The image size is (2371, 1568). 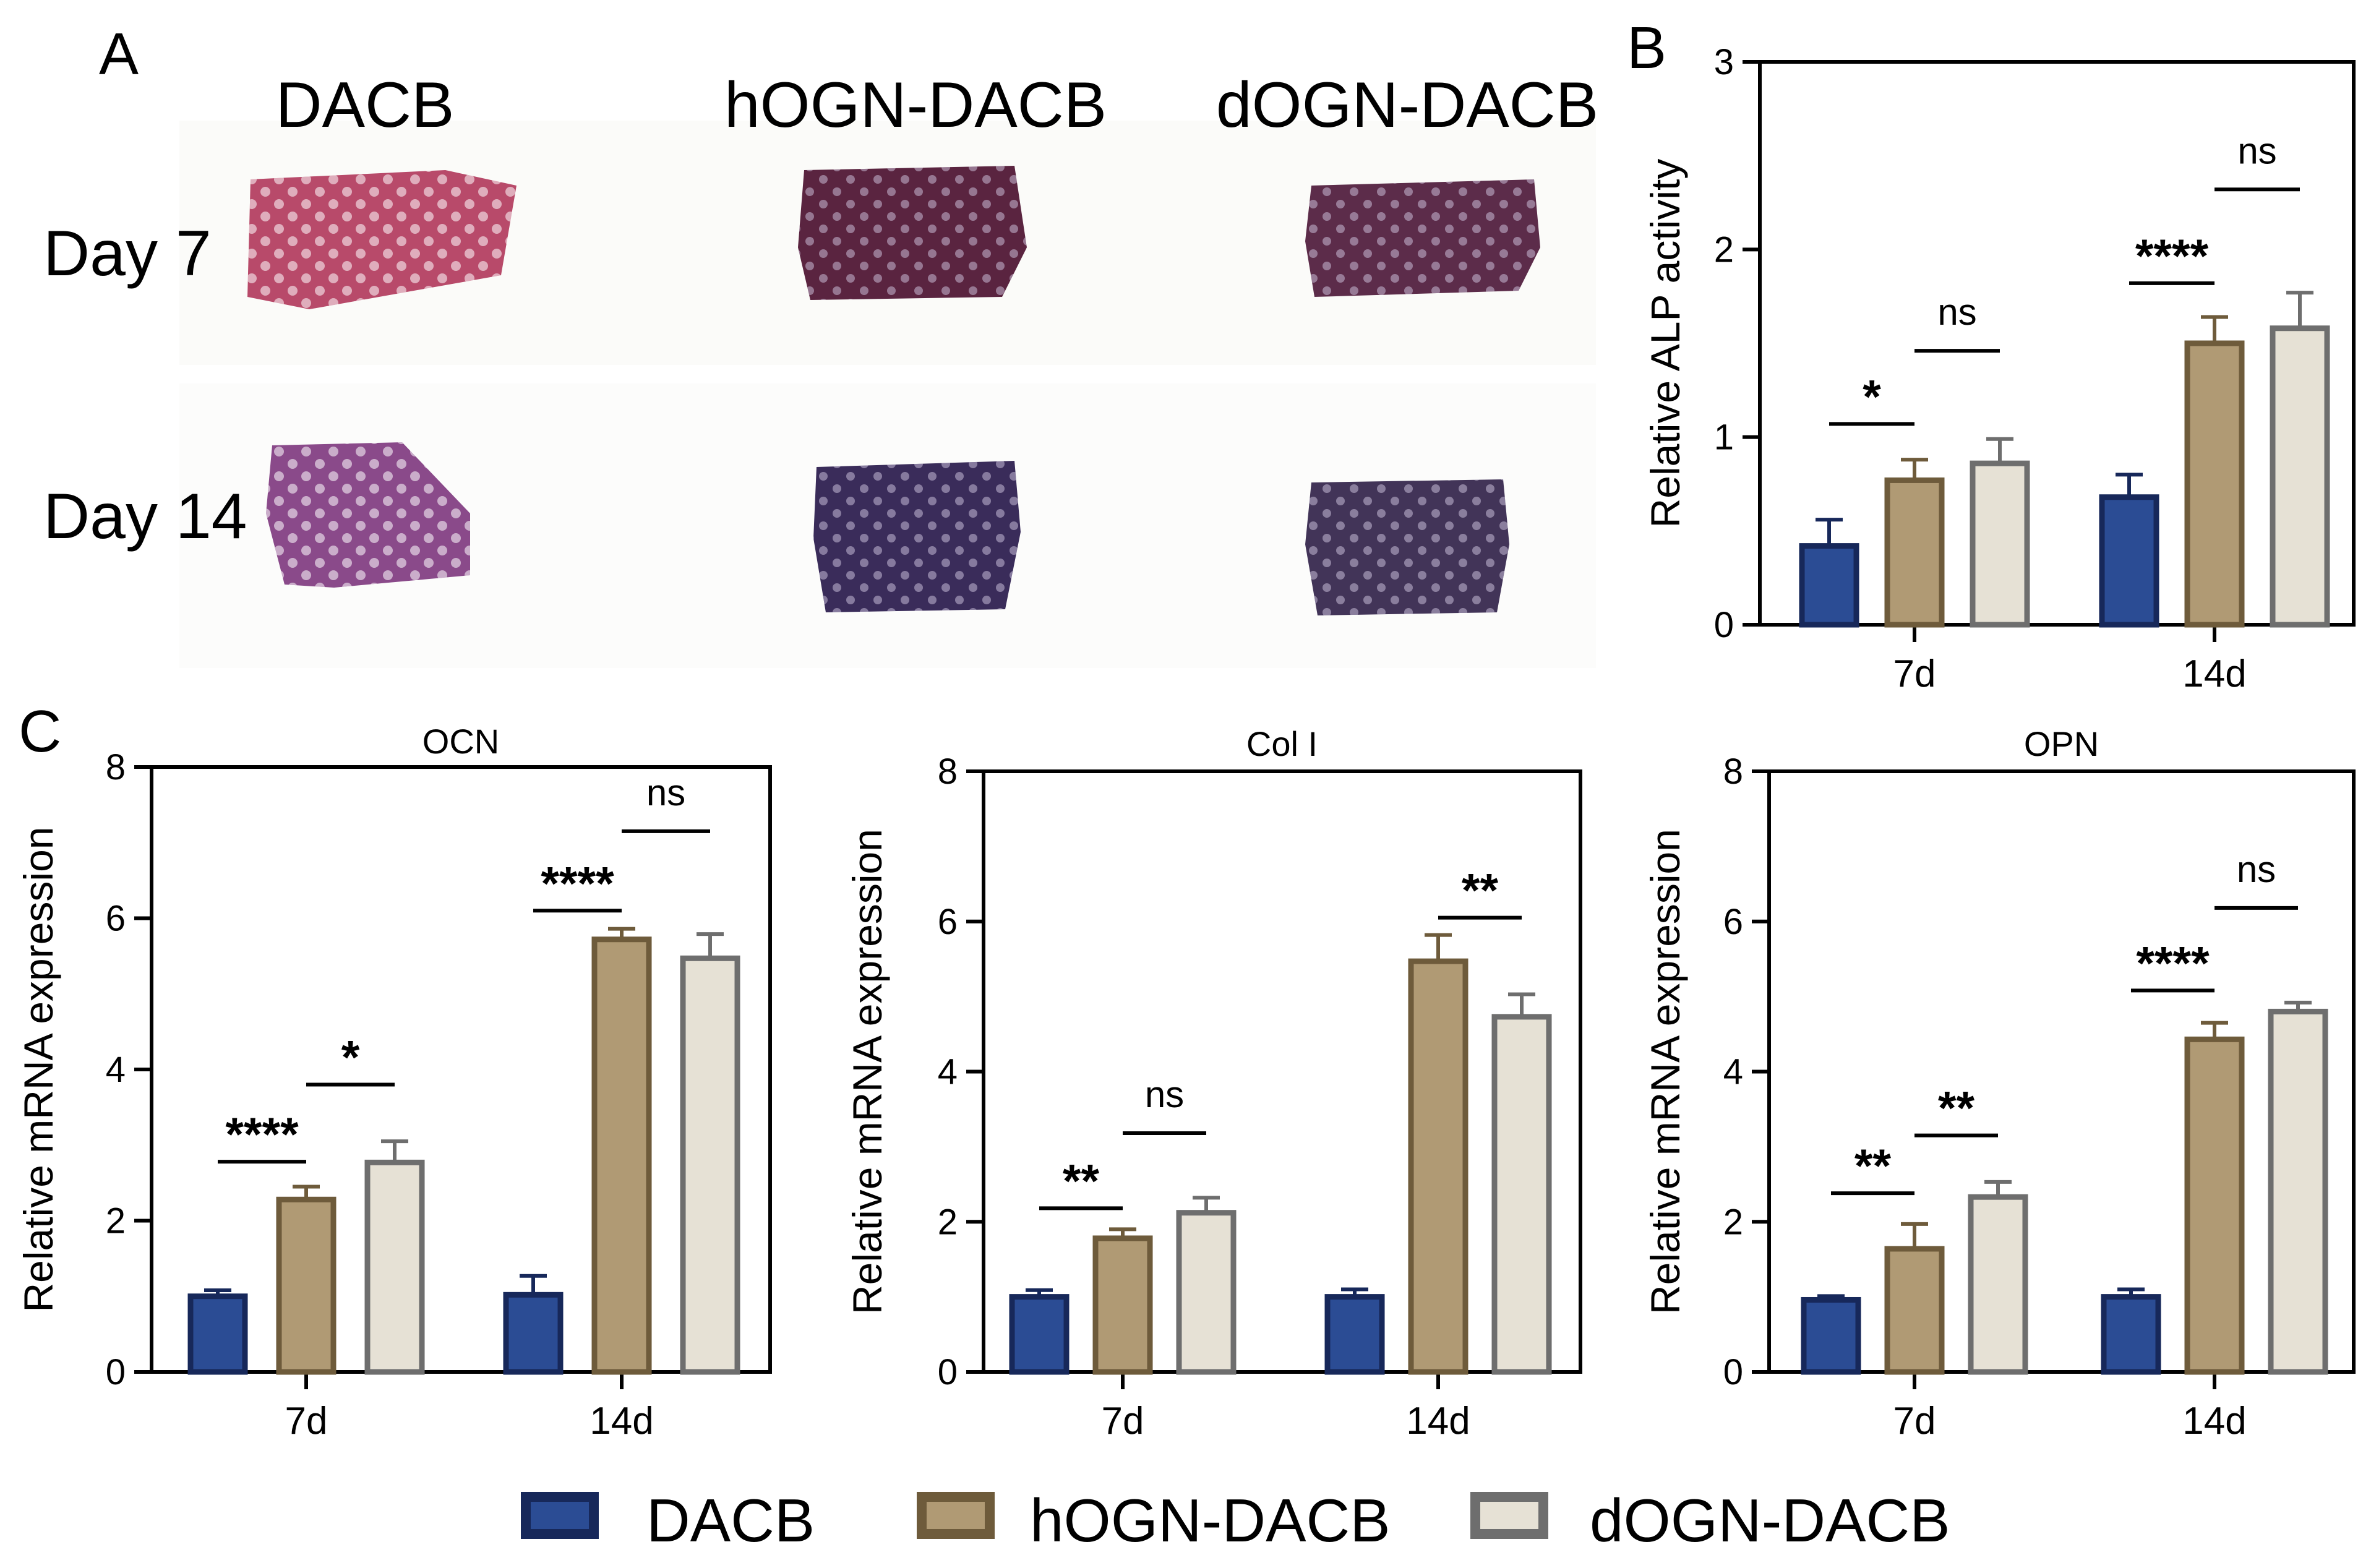 What do you see at coordinates (1724, 62) in the screenshot?
I see `y-tick-label: 3` at bounding box center [1724, 62].